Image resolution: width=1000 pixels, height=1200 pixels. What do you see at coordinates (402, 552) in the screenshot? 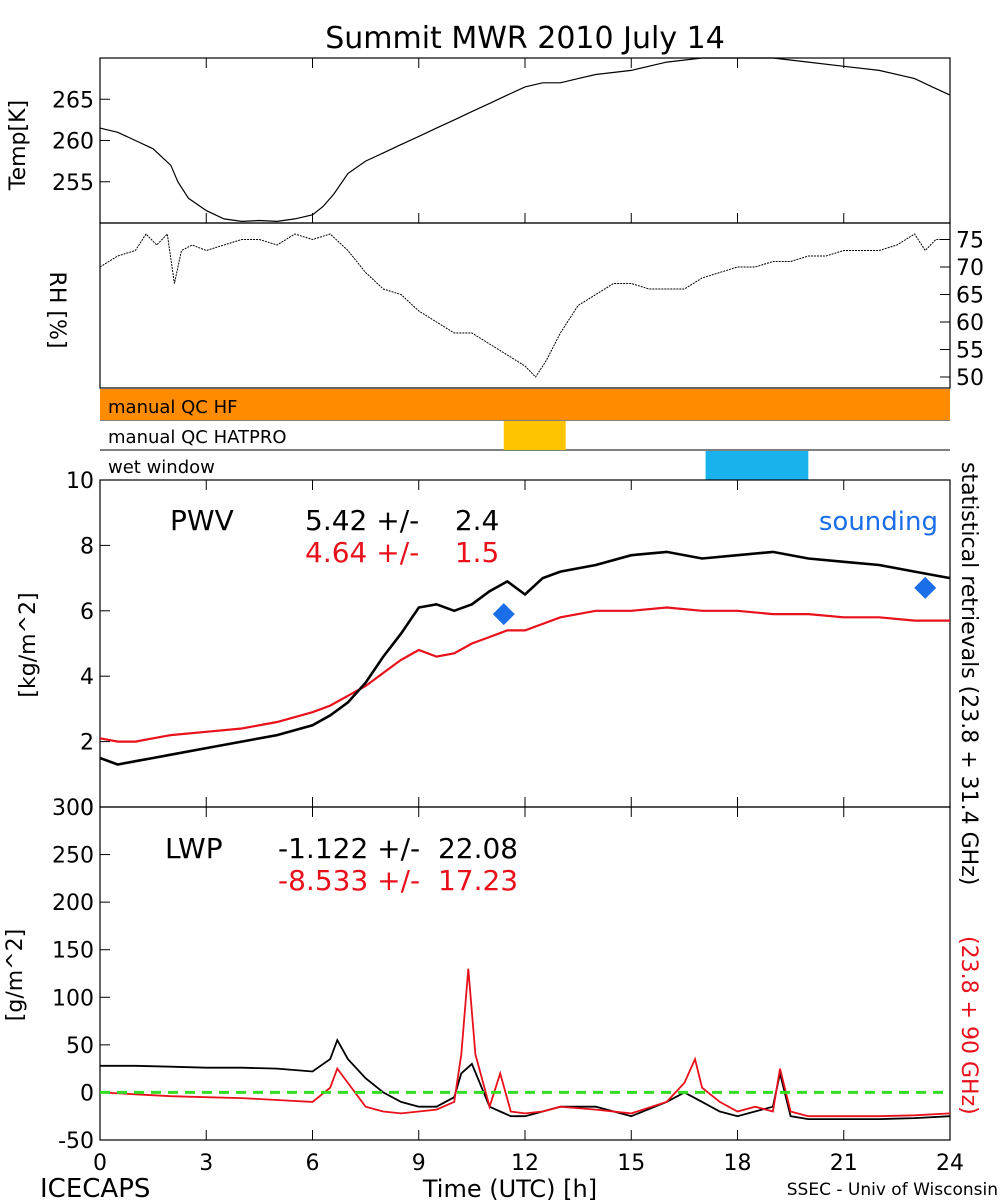
I see `pwv-stat-red: 4.64 +/- 1.5` at bounding box center [402, 552].